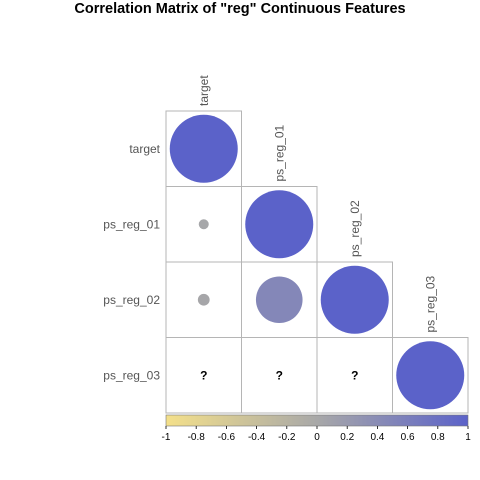 Image resolution: width=480 pixels, height=480 pixels. Describe the element at coordinates (317, 437) in the screenshot. I see `colorbar-tick-label: 0` at that location.